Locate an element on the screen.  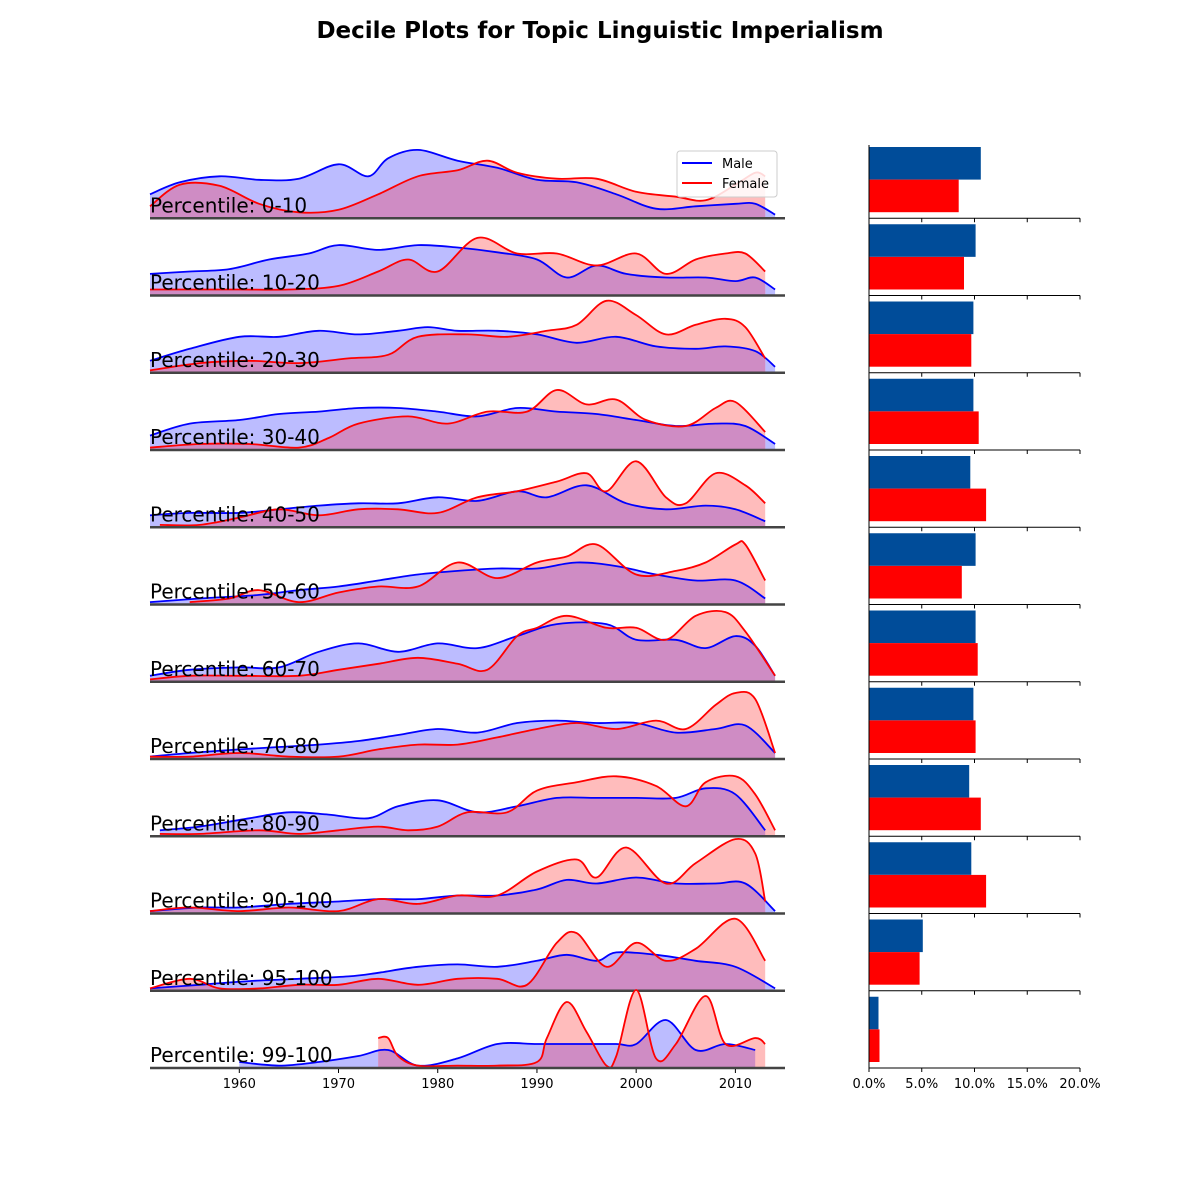
year-tick-label: 1960 is located at coordinates (239, 1084).